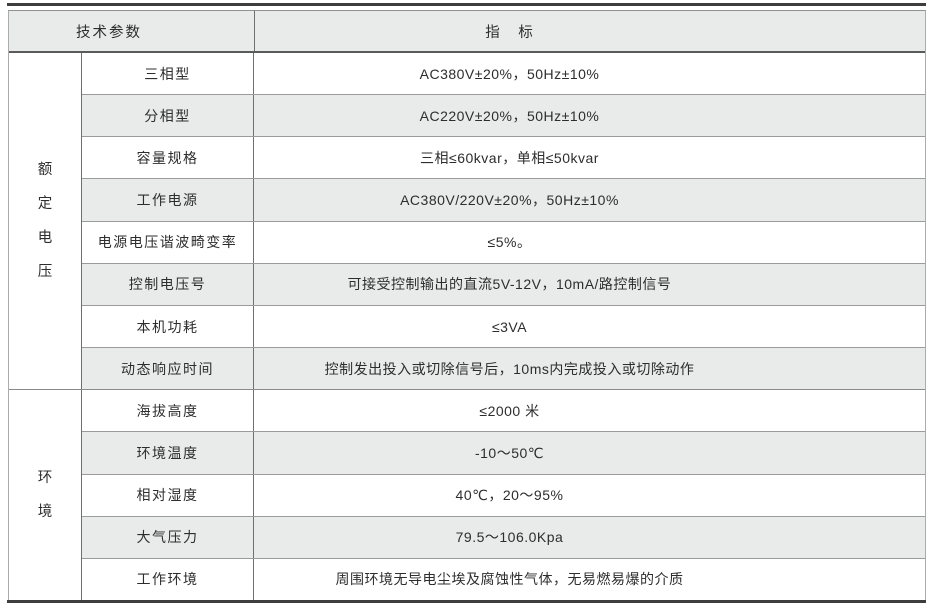 Image resolution: width=941 pixels, height=612 pixels. What do you see at coordinates (509, 326) in the screenshot?
I see `value-cell: ≤3VA` at bounding box center [509, 326].